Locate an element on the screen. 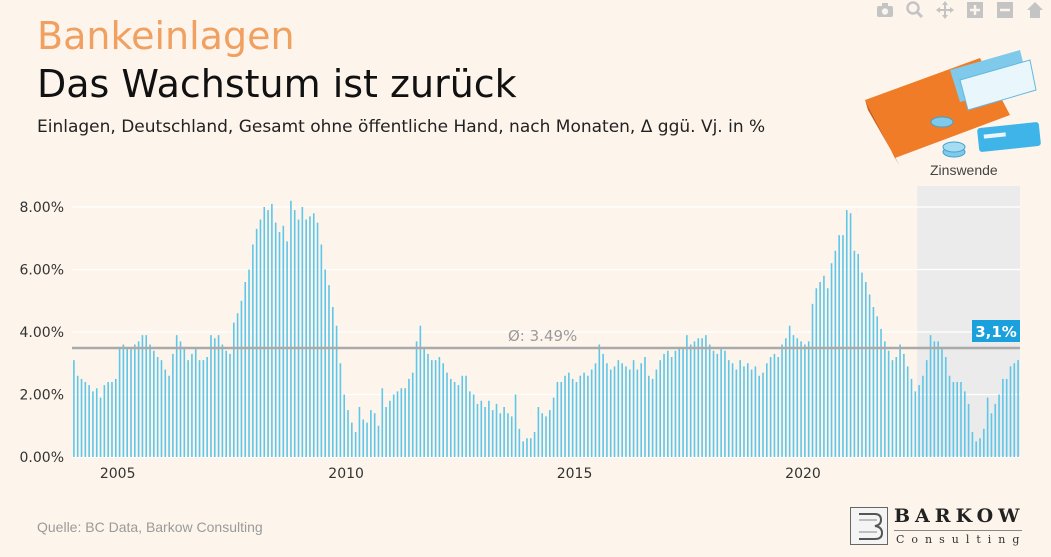  pan-icon is located at coordinates (945, 10).